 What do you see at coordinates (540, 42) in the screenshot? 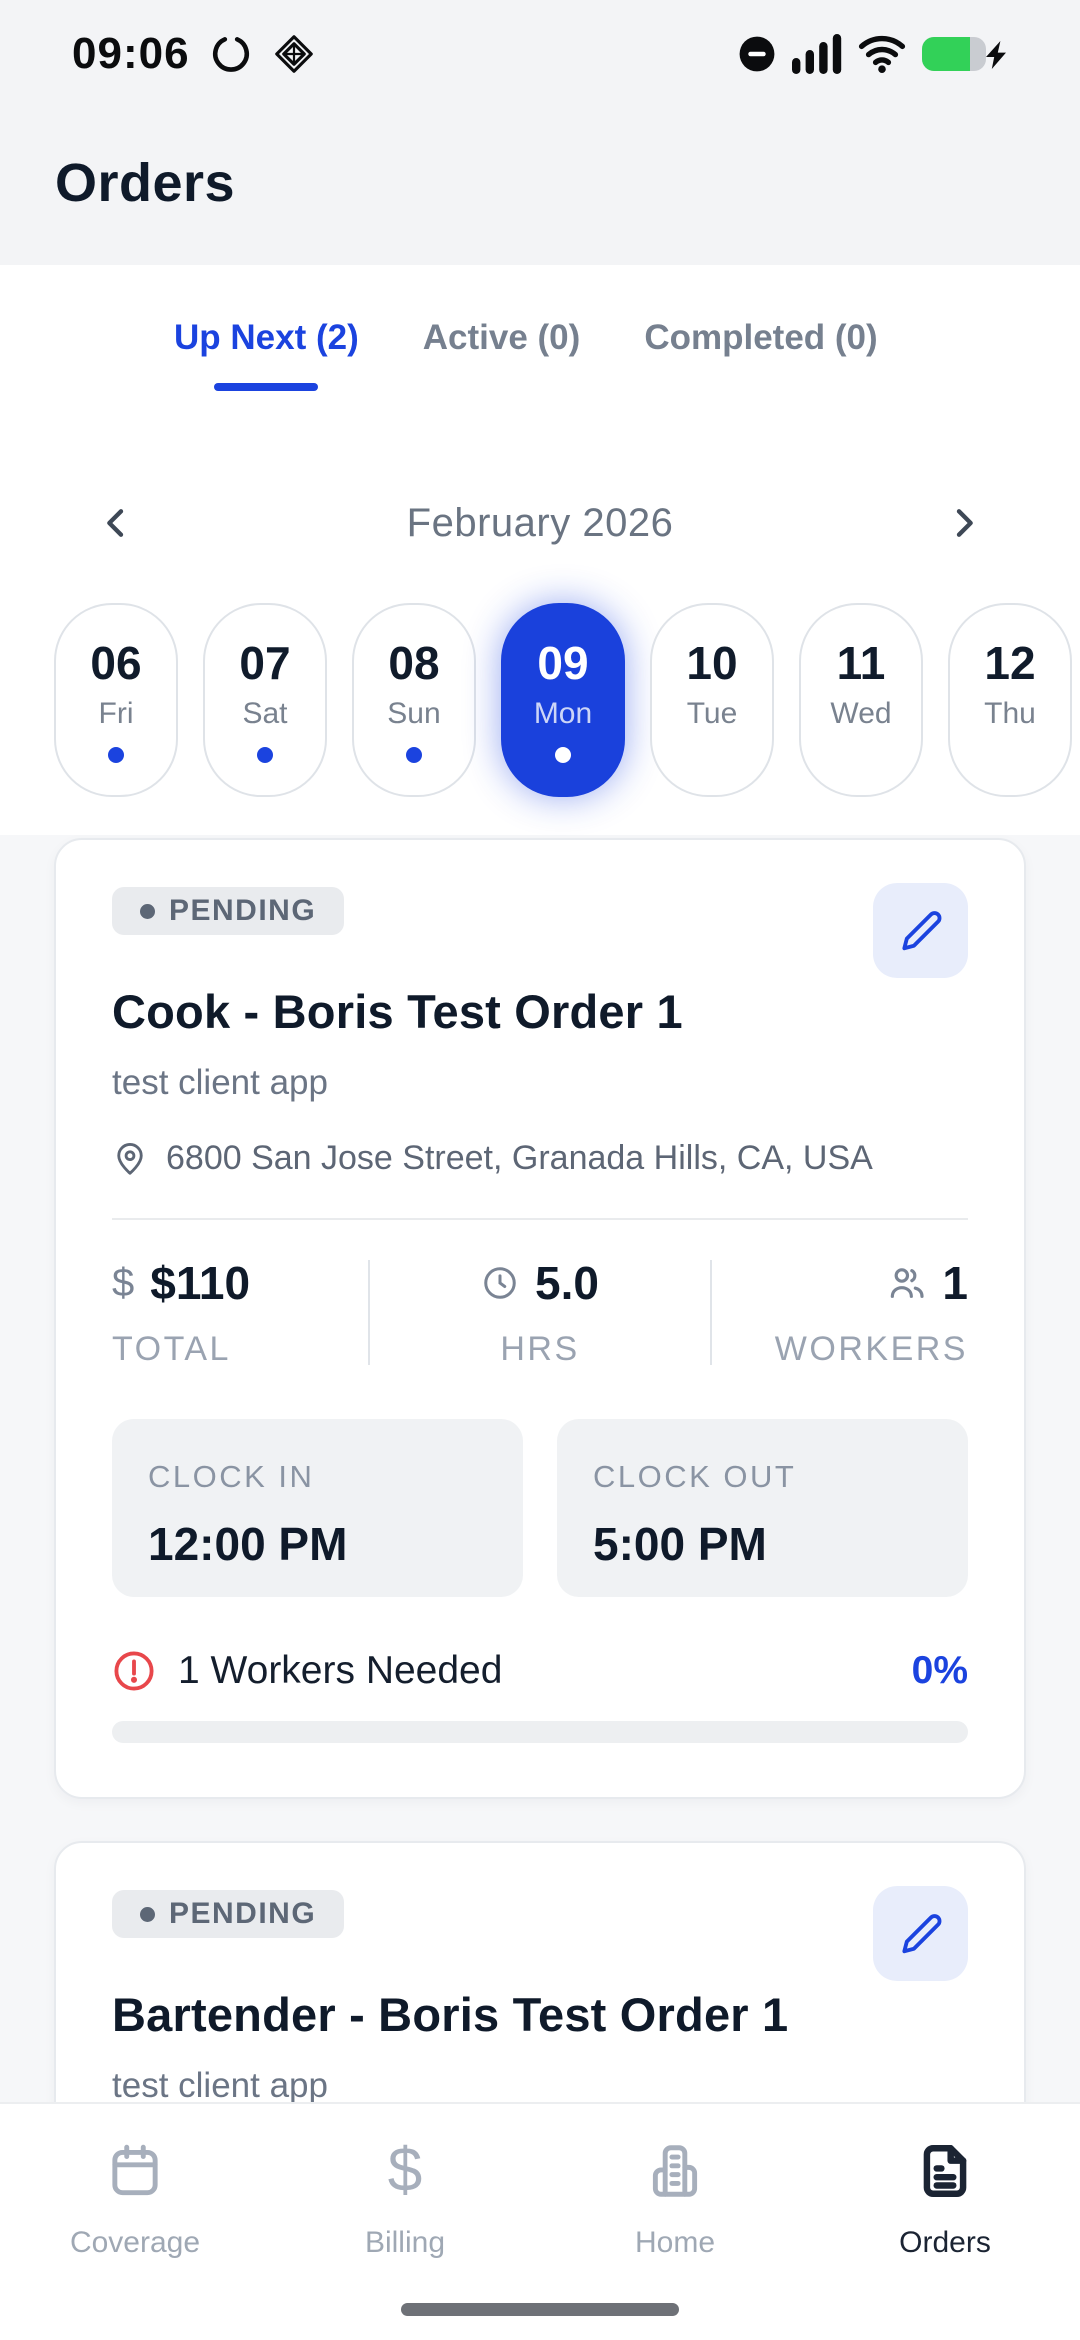
I see `status-bar: 09:06` at bounding box center [540, 42].